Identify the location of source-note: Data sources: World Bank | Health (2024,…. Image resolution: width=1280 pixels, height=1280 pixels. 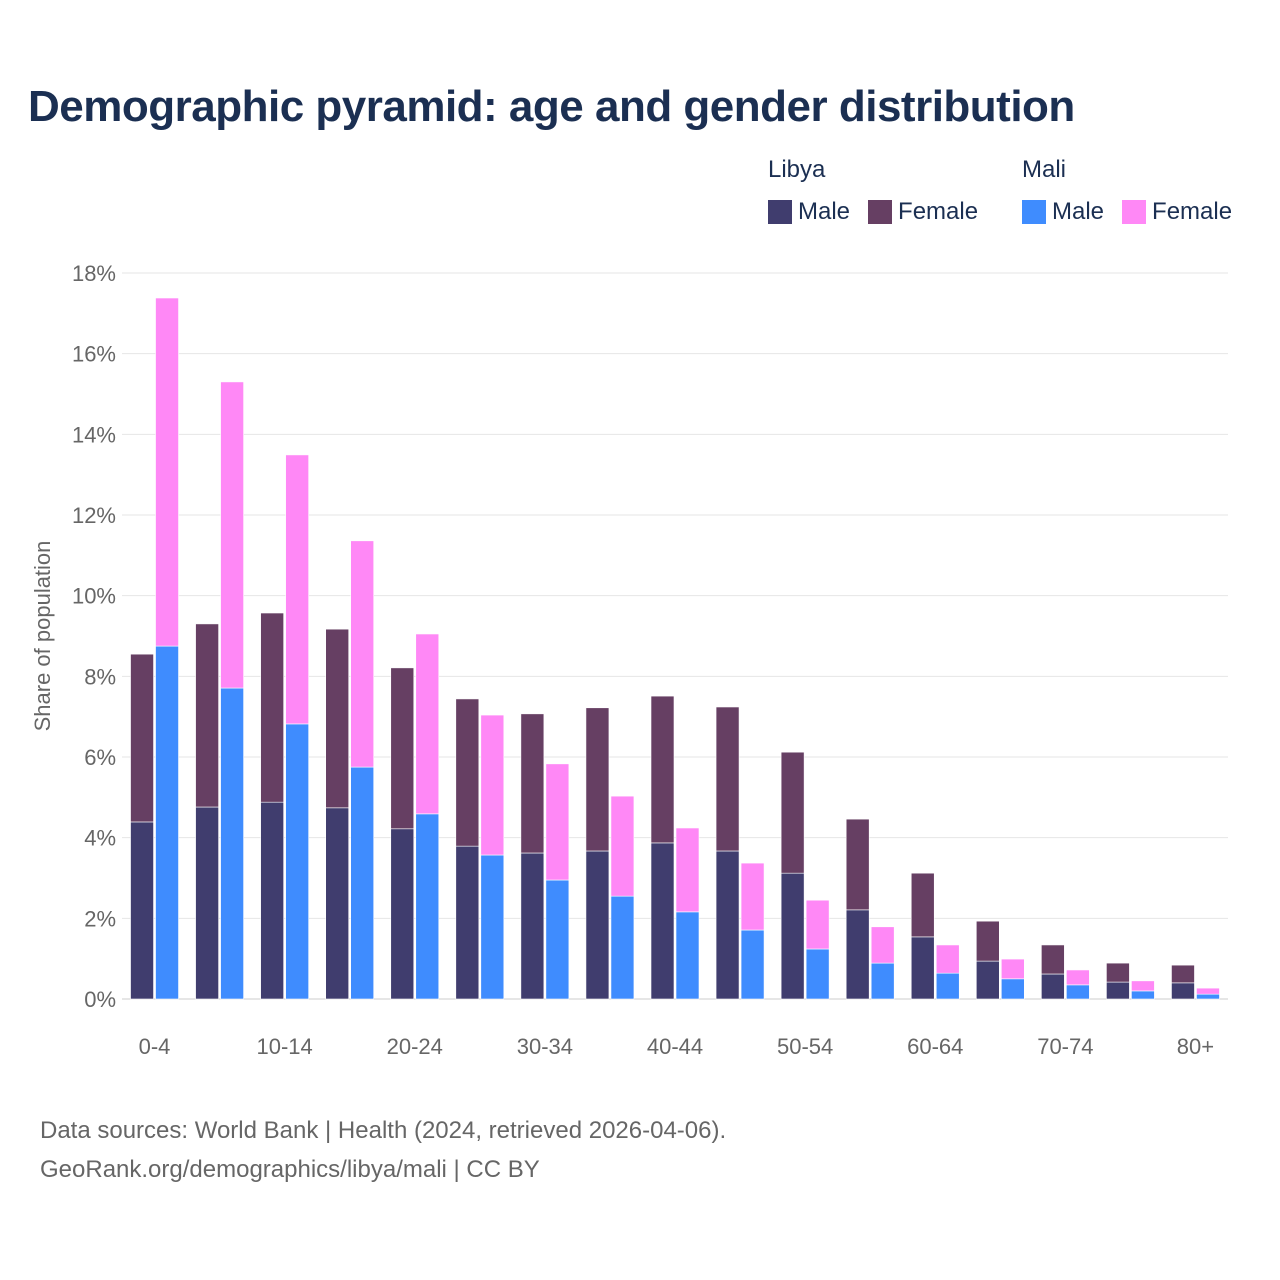
(383, 1130).